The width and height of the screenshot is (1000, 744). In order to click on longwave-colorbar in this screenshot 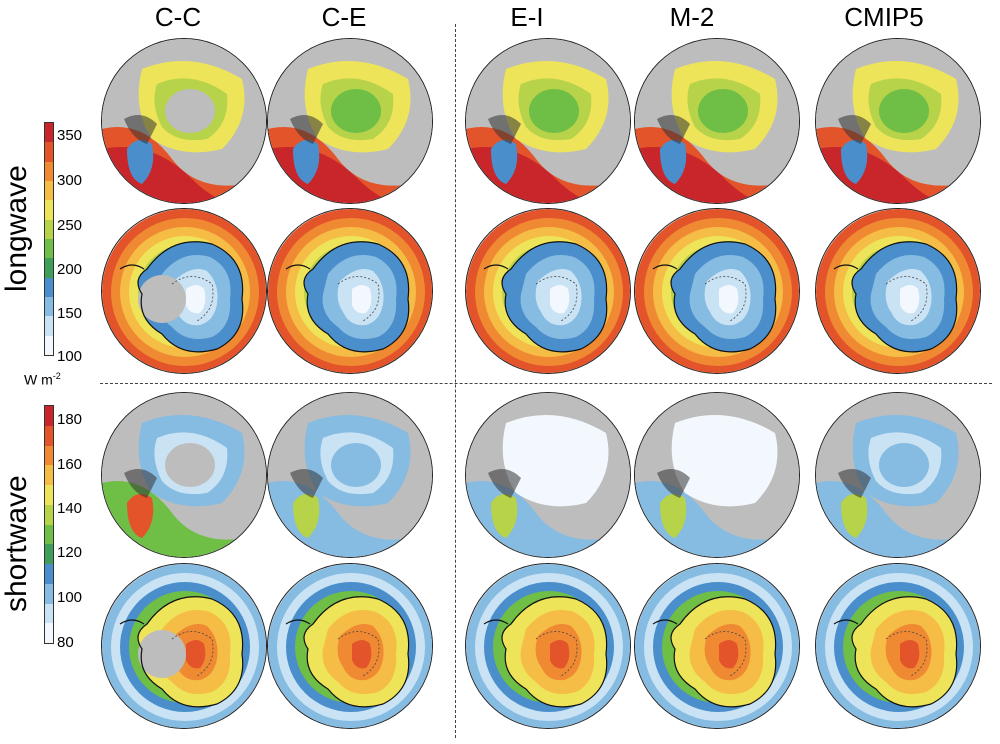, I will do `click(49, 239)`.